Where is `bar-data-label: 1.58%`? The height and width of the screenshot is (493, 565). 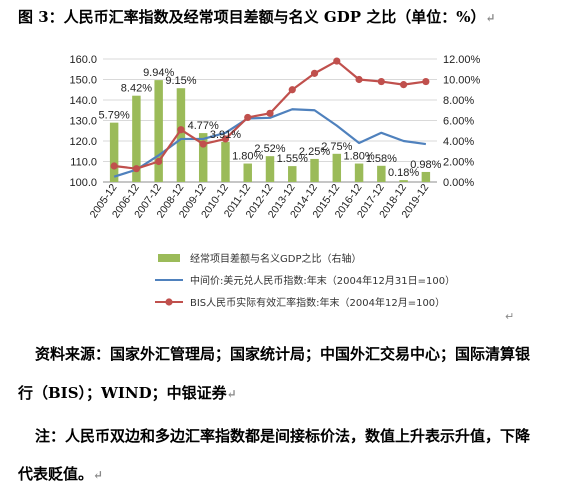
bar-data-label: 1.58% is located at coordinates (381, 159).